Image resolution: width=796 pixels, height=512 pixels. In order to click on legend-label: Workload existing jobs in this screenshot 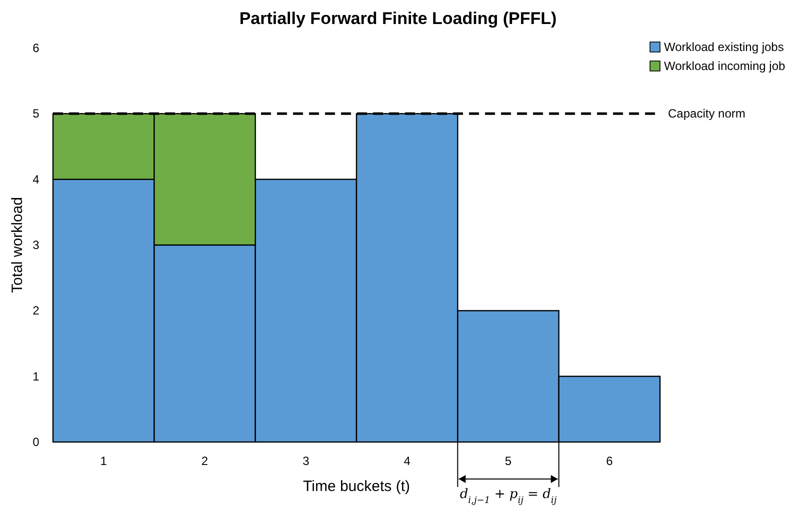, I will do `click(724, 47)`.